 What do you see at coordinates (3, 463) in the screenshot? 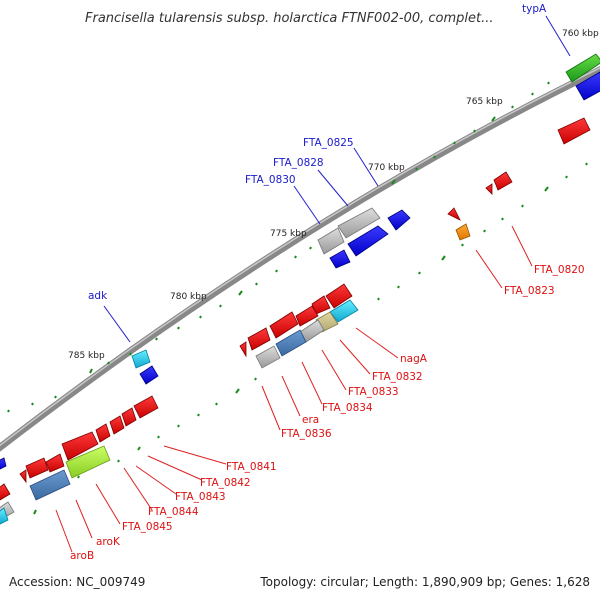
I see `gene-forward-left-blue` at bounding box center [3, 463].